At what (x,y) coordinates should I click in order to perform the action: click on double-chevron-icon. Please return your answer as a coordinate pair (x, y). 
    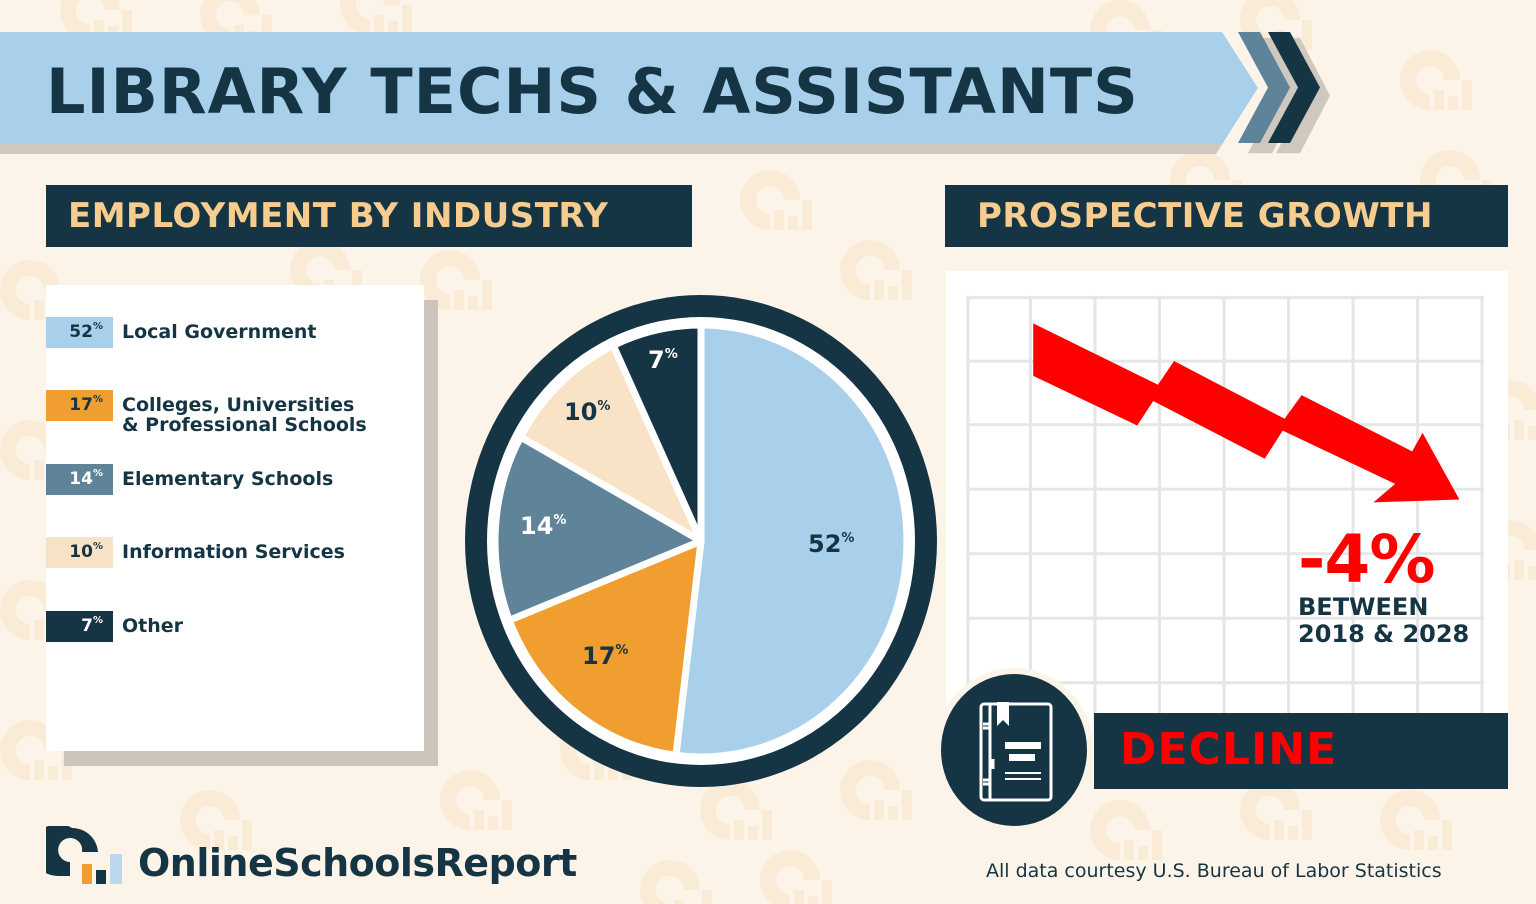
    Looking at the image, I should click on (1284, 93).